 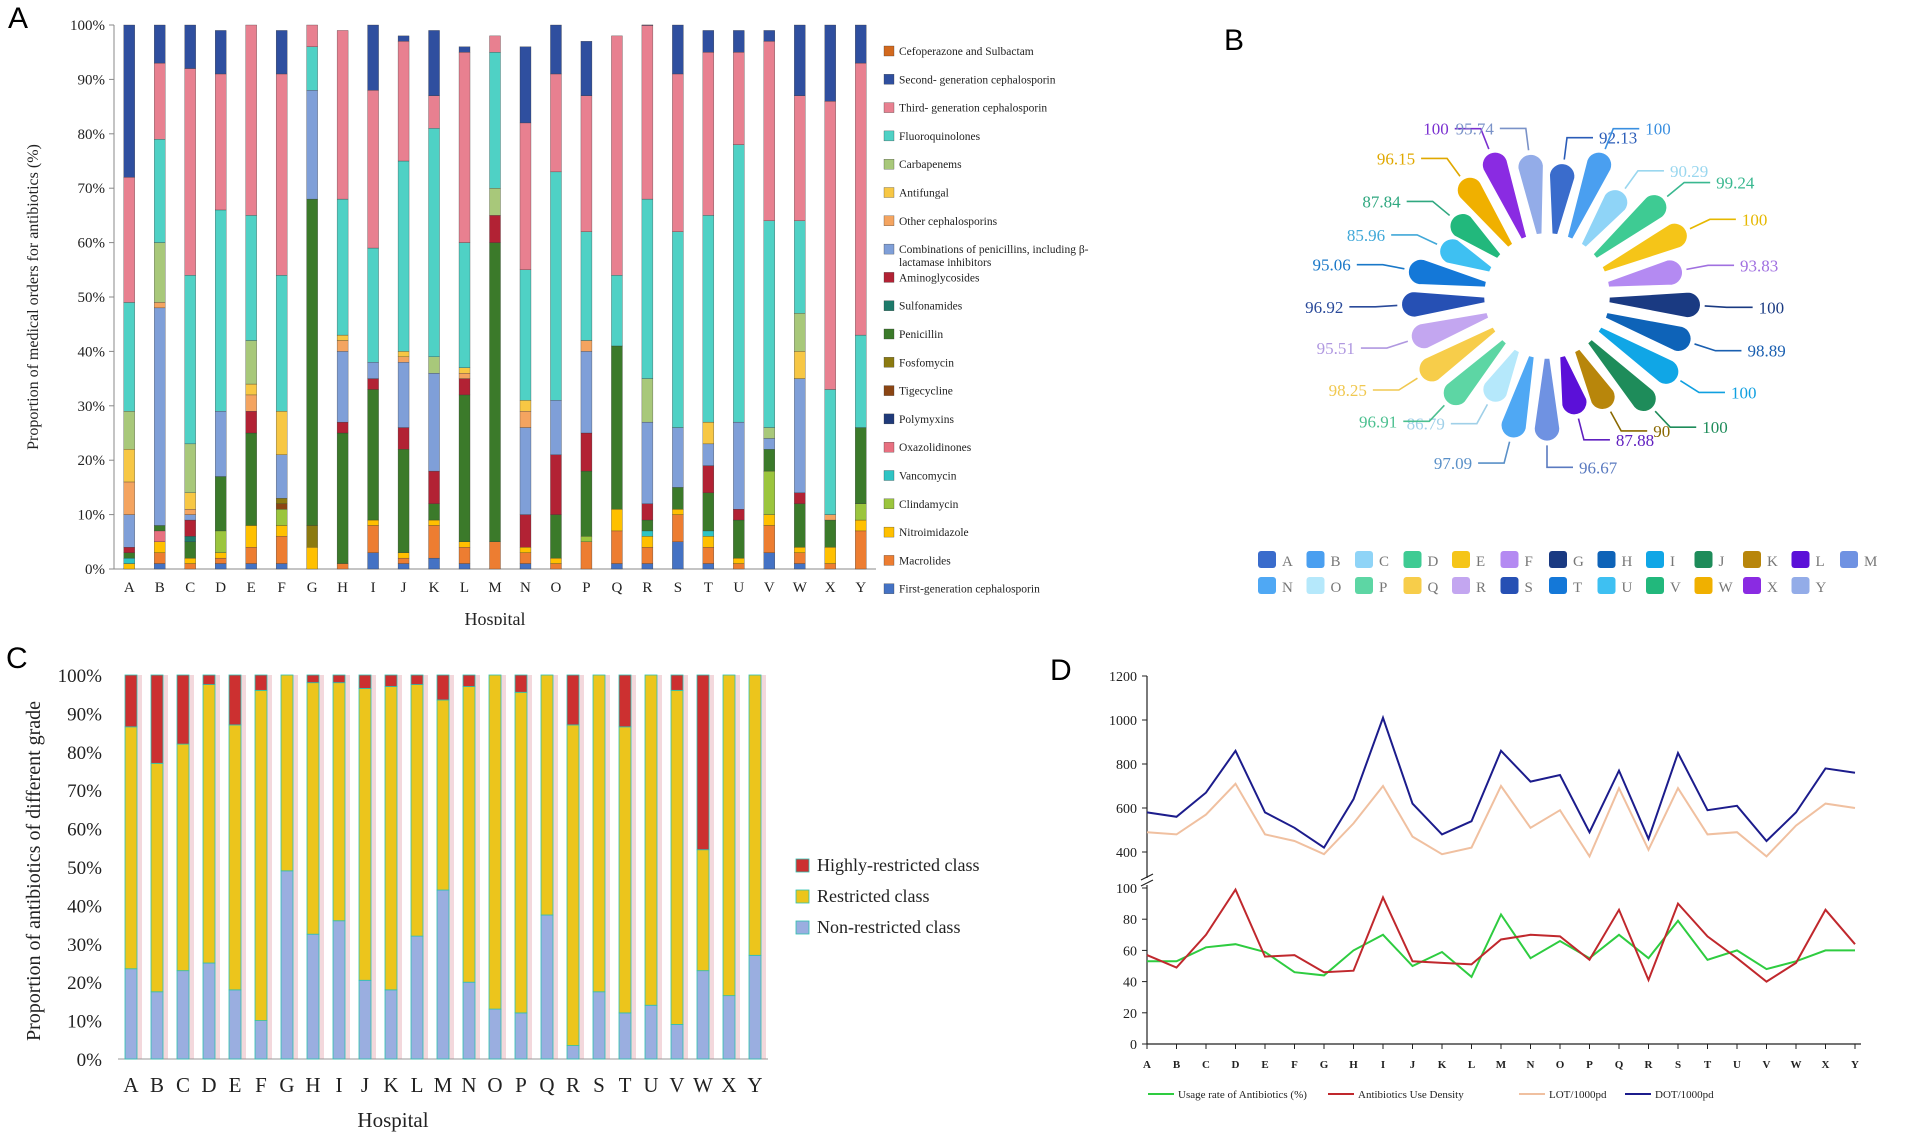 I want to click on legend-label: D, so click(x=1433, y=562).